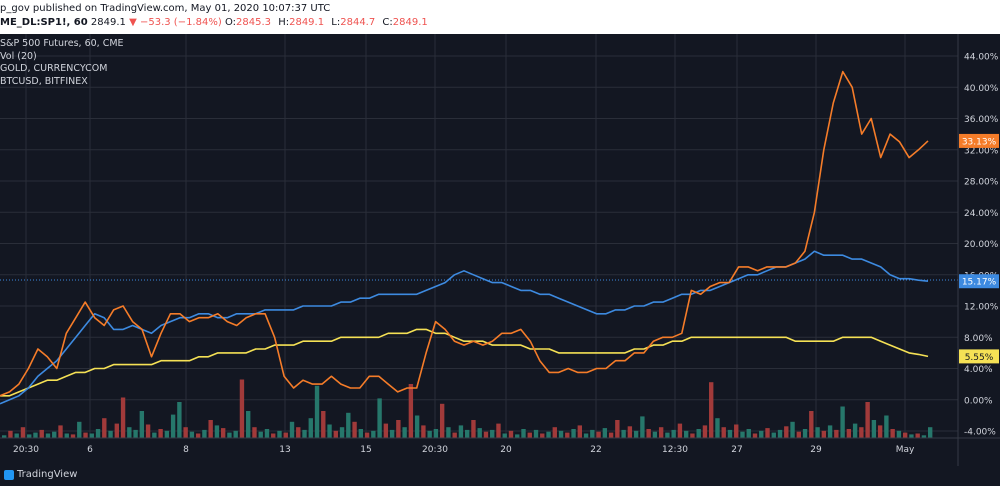 The image size is (1000, 486). Describe the element at coordinates (981, 58) in the screenshot. I see `y-tick-label: 44.00%` at that location.